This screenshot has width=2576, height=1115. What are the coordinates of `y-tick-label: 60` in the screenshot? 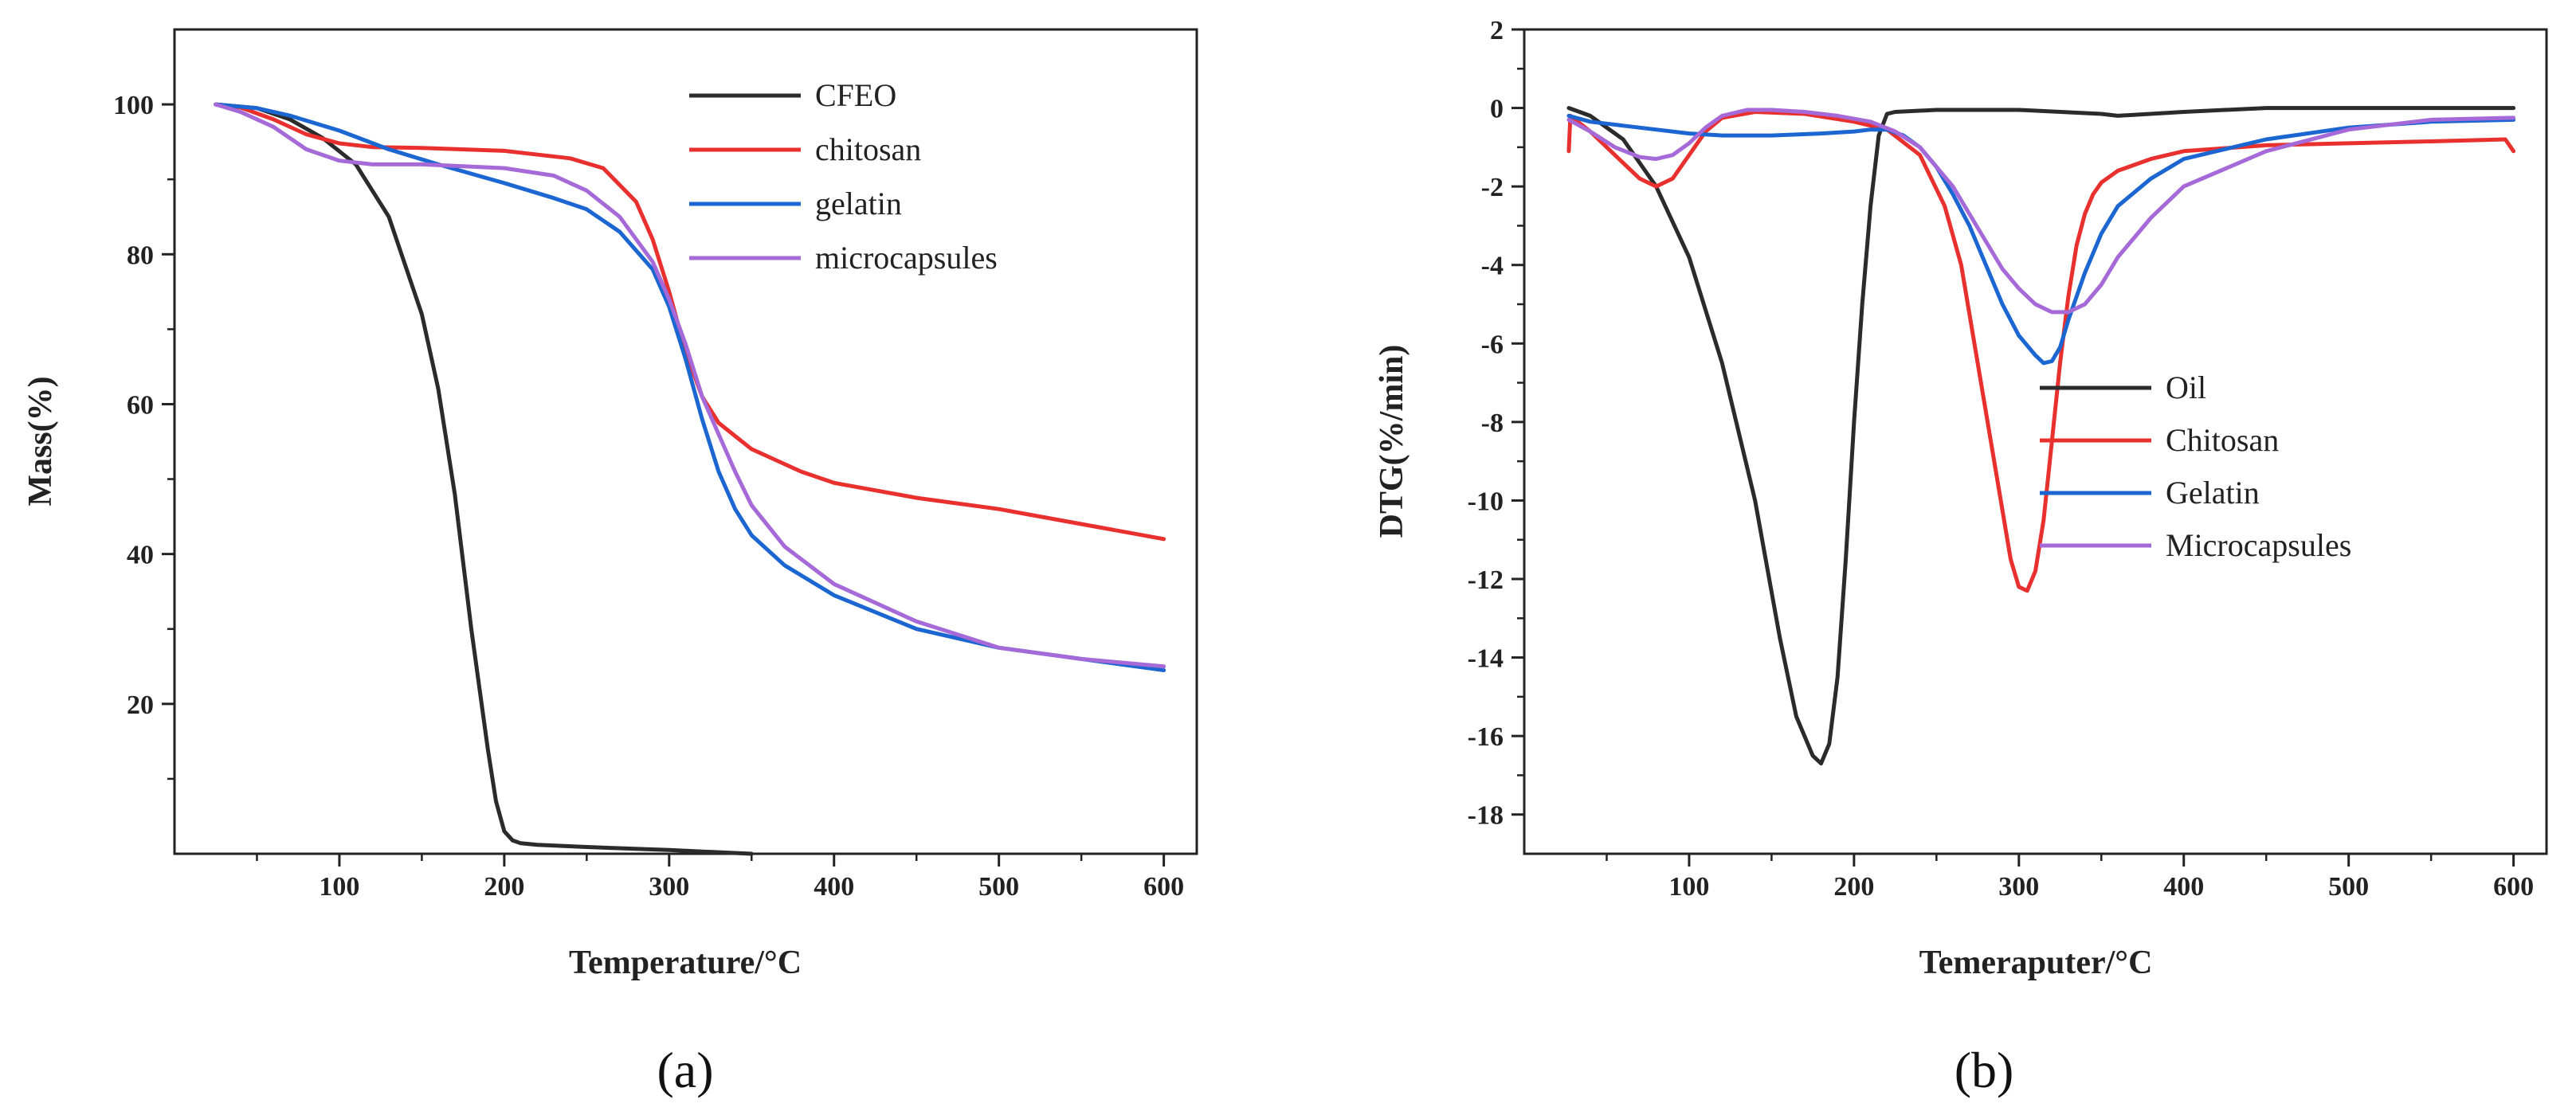 It's located at (140, 405).